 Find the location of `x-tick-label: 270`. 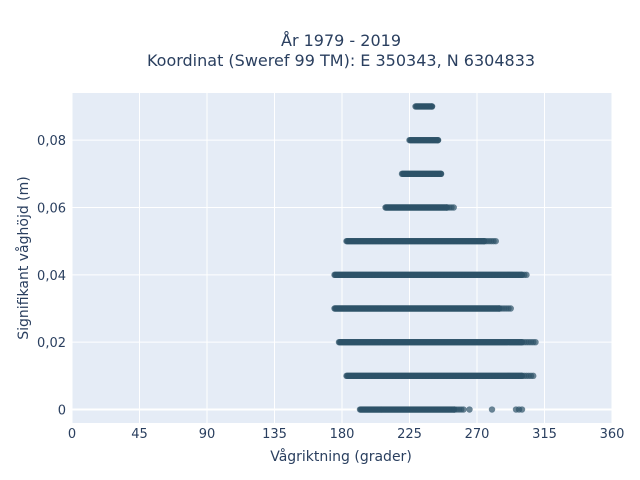

x-tick-label: 270 is located at coordinates (477, 434).